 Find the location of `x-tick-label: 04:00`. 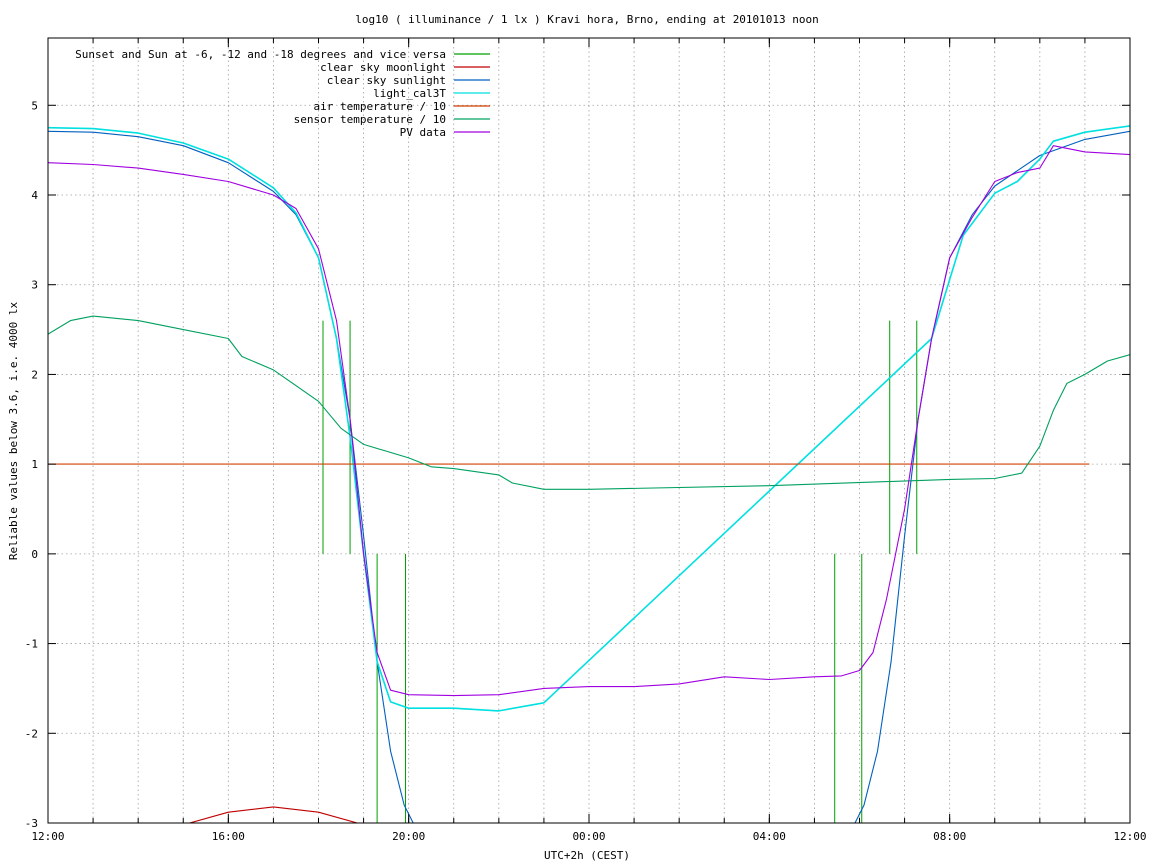

x-tick-label: 04:00 is located at coordinates (769, 836).